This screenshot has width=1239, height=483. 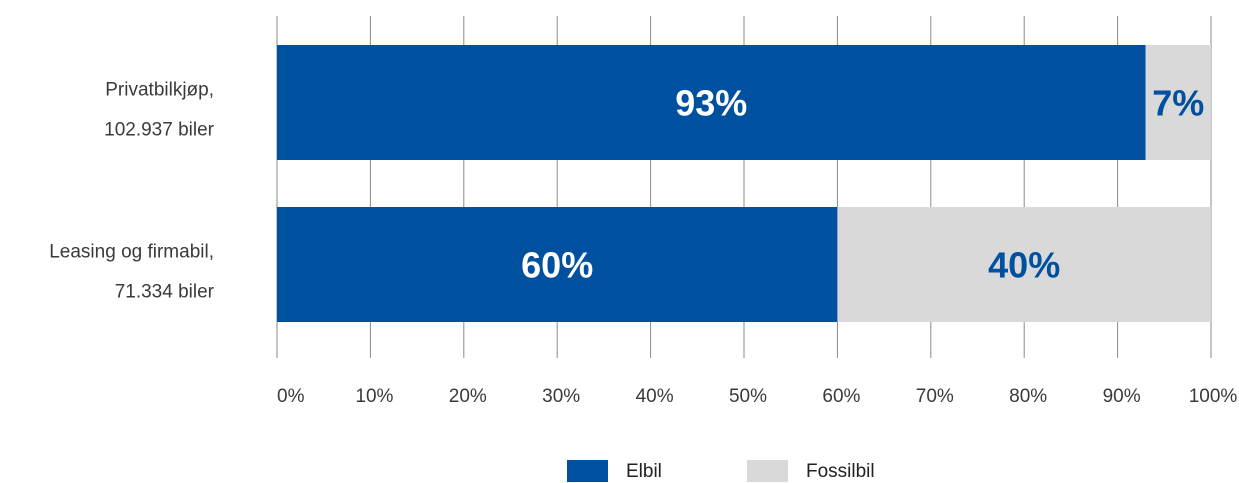 What do you see at coordinates (374, 396) in the screenshot?
I see `x-tick-label: 10%` at bounding box center [374, 396].